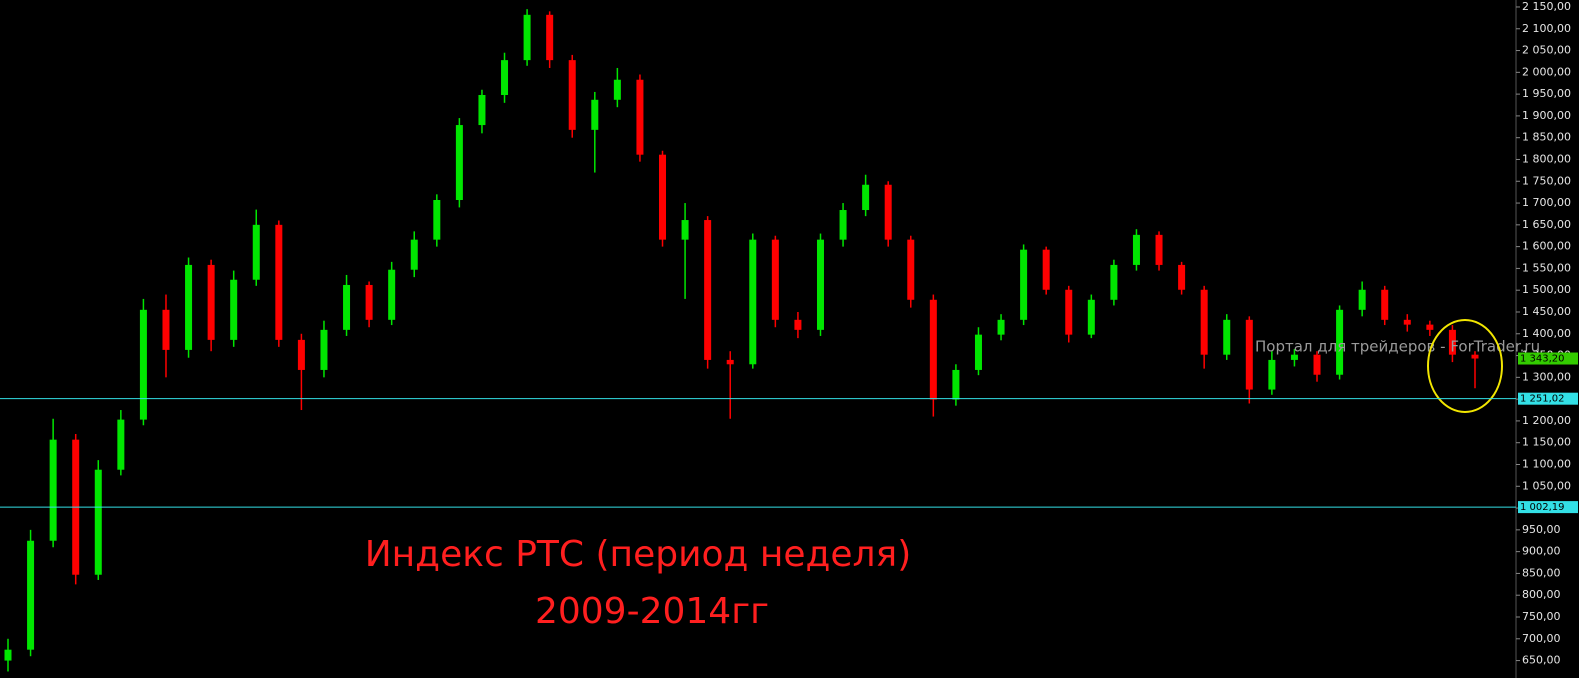 The height and width of the screenshot is (678, 1579). Describe the element at coordinates (1546, 158) in the screenshot. I see `y-tick-label: 1 800,00` at that location.